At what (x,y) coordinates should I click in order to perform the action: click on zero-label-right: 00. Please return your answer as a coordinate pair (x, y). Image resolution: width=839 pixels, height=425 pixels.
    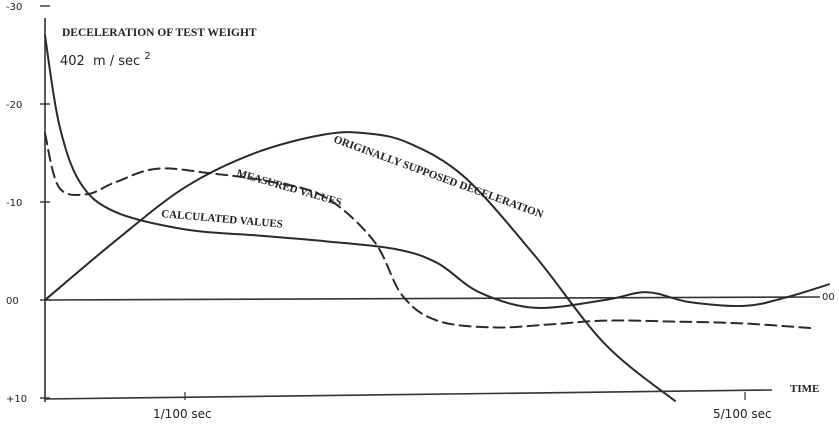
    Looking at the image, I should click on (828, 297).